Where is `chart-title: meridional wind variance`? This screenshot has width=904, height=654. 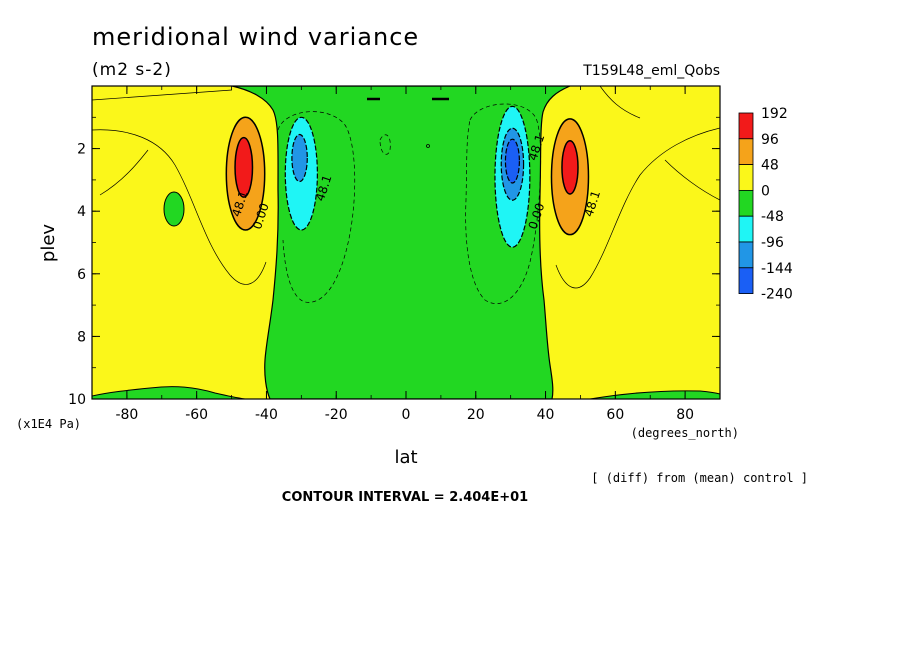
chart-title: meridional wind variance is located at coordinates (255, 37).